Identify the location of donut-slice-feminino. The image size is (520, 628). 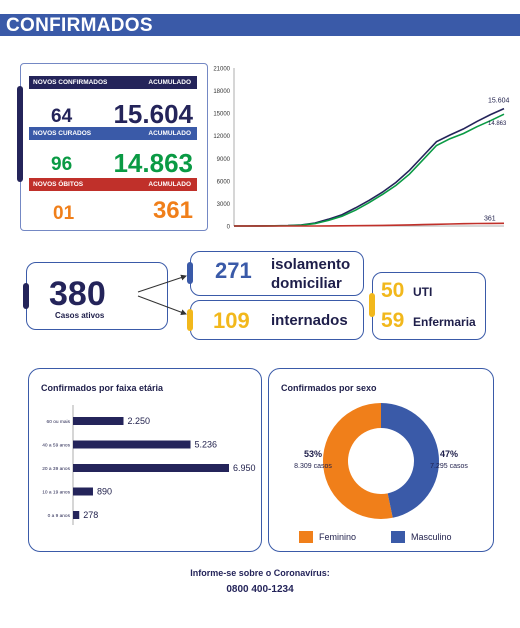
(358, 461).